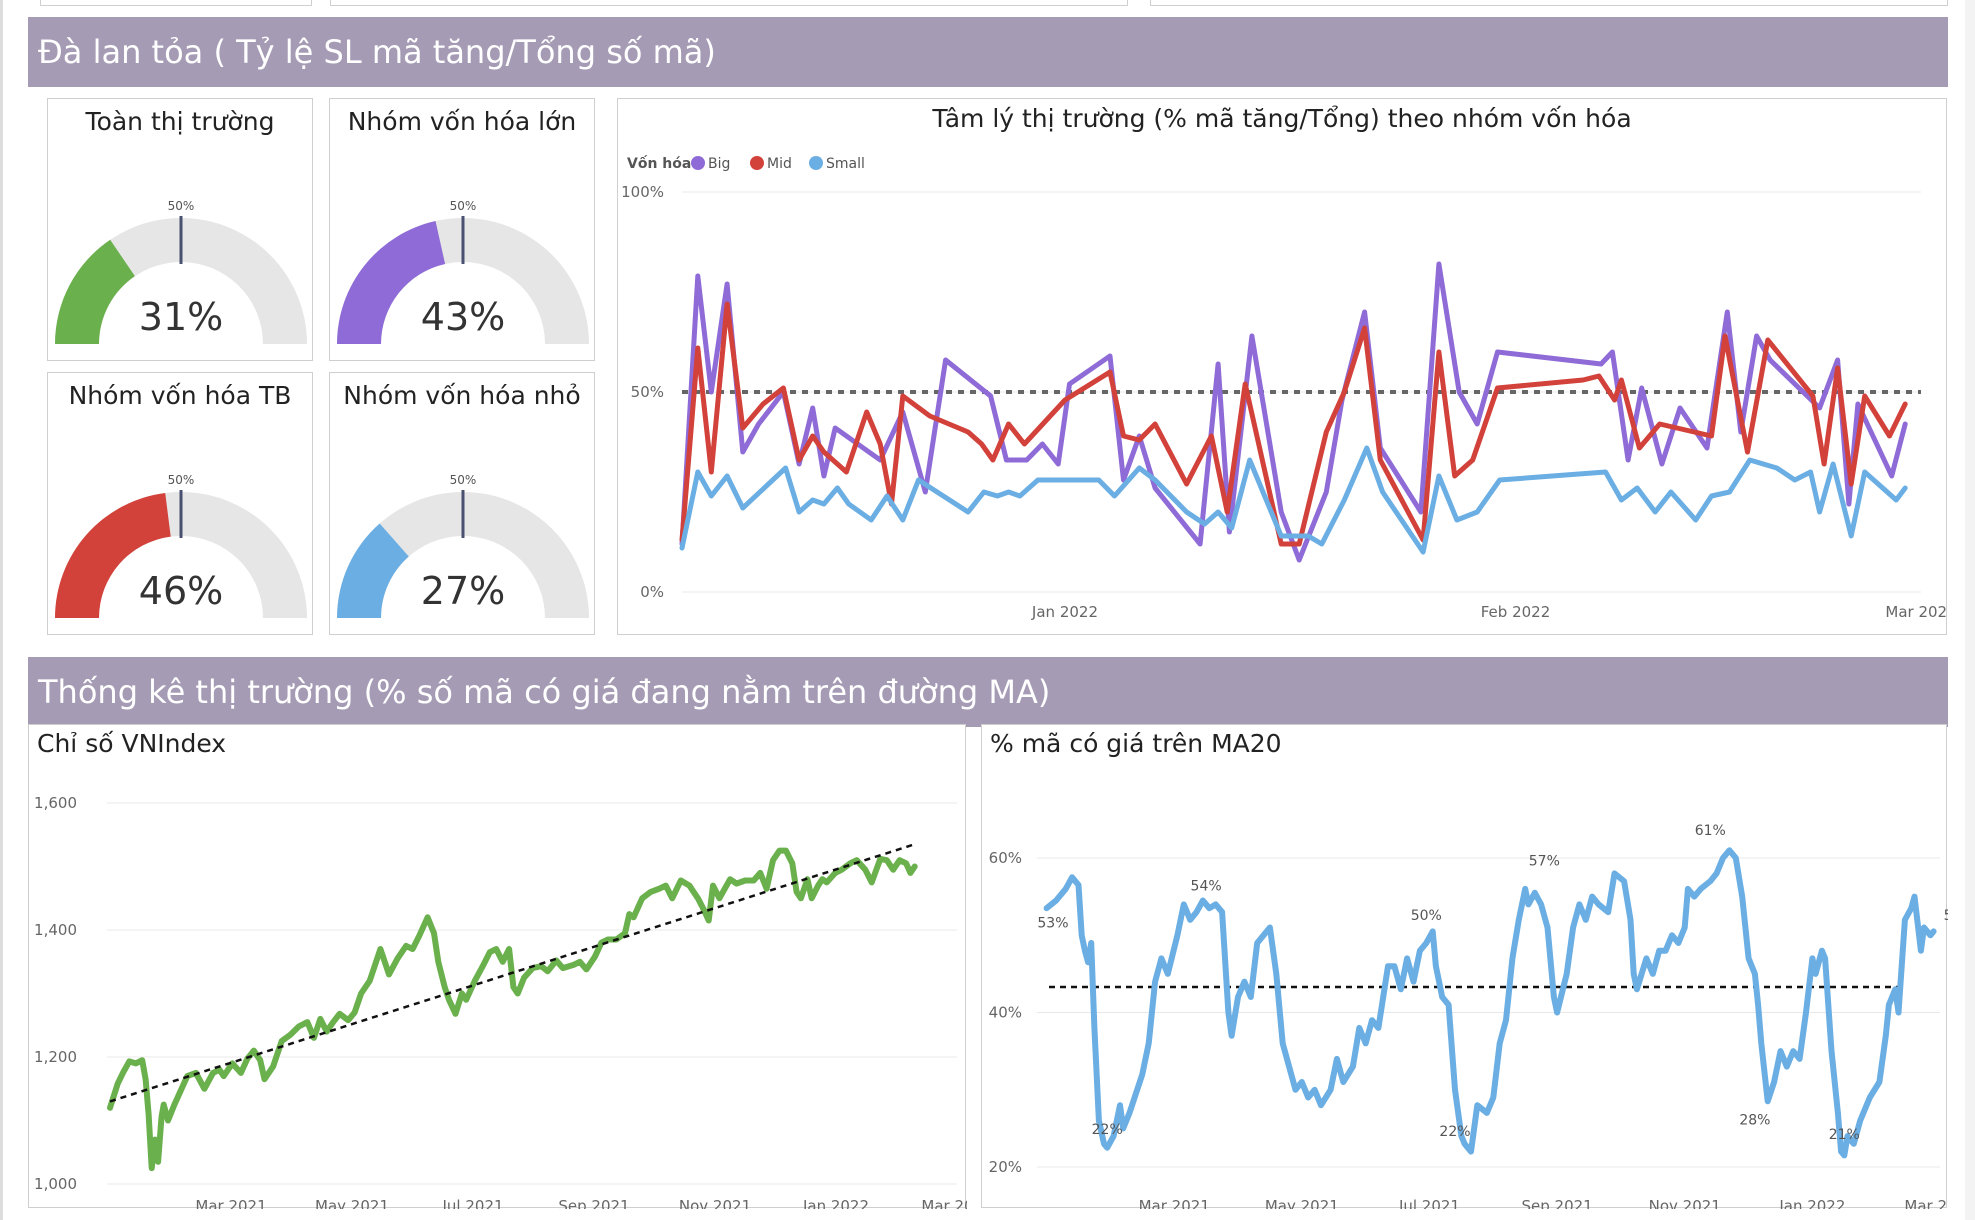 The width and height of the screenshot is (1975, 1220). What do you see at coordinates (1005, 1013) in the screenshot?
I see `y-tick-label: 40%` at bounding box center [1005, 1013].